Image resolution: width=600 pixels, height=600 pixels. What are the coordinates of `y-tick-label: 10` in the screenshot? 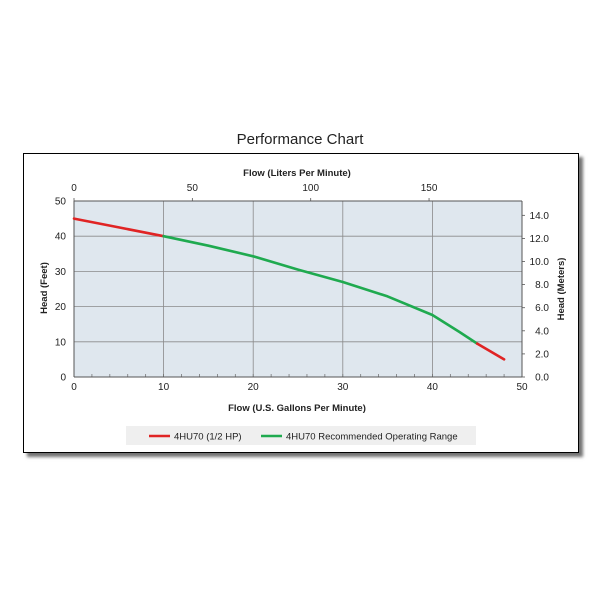 It's located at (61, 342).